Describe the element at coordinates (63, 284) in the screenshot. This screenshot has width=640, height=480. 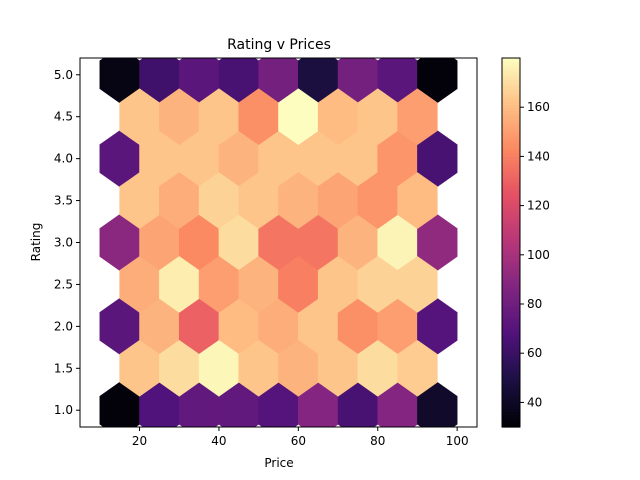
I see `y-tick-label: 2.5` at that location.